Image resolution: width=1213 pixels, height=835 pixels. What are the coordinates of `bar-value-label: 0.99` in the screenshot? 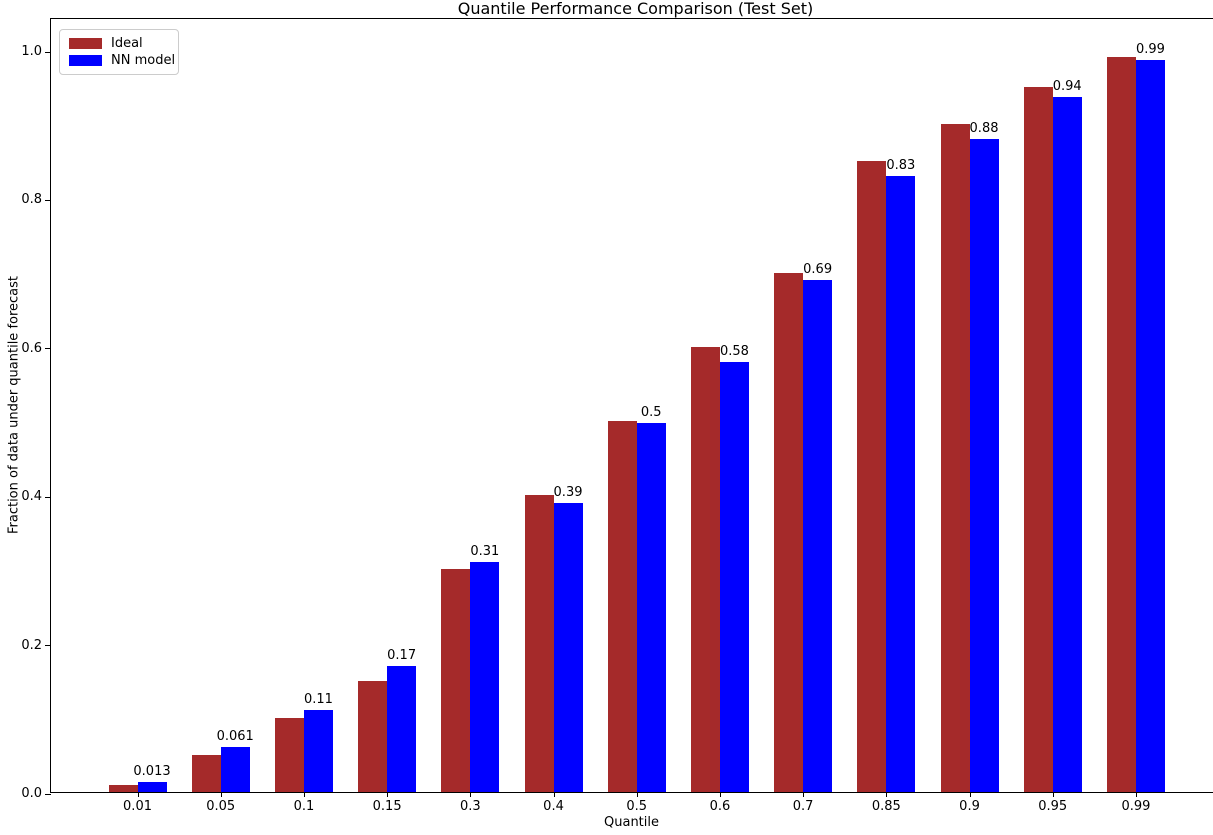 It's located at (1150, 49).